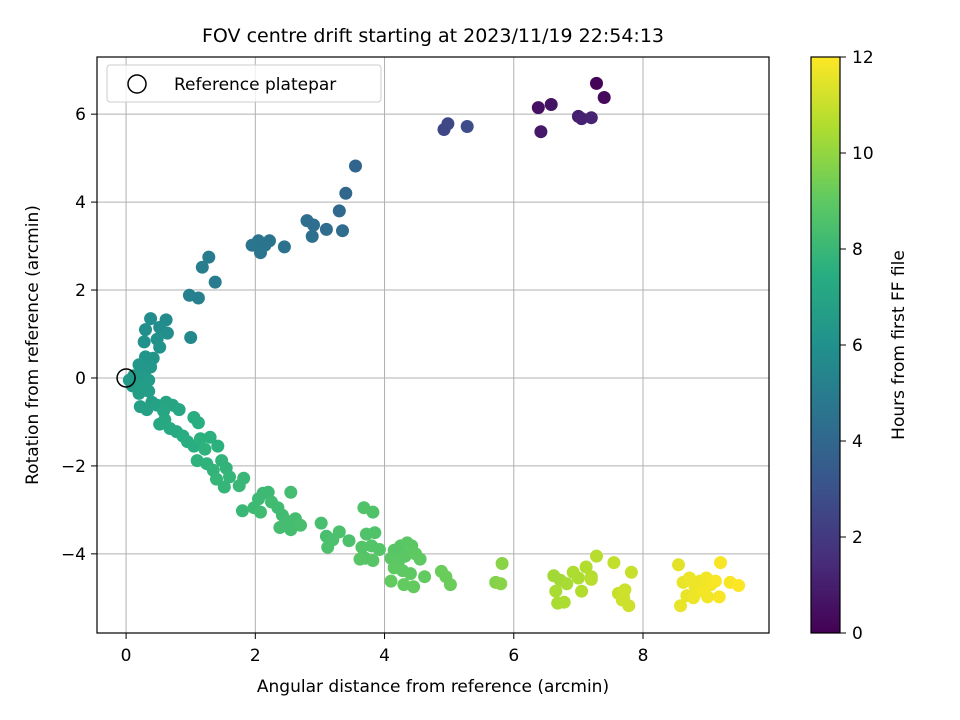 The height and width of the screenshot is (720, 960). What do you see at coordinates (857, 250) in the screenshot?
I see `colorbar-tick-label: 8` at bounding box center [857, 250].